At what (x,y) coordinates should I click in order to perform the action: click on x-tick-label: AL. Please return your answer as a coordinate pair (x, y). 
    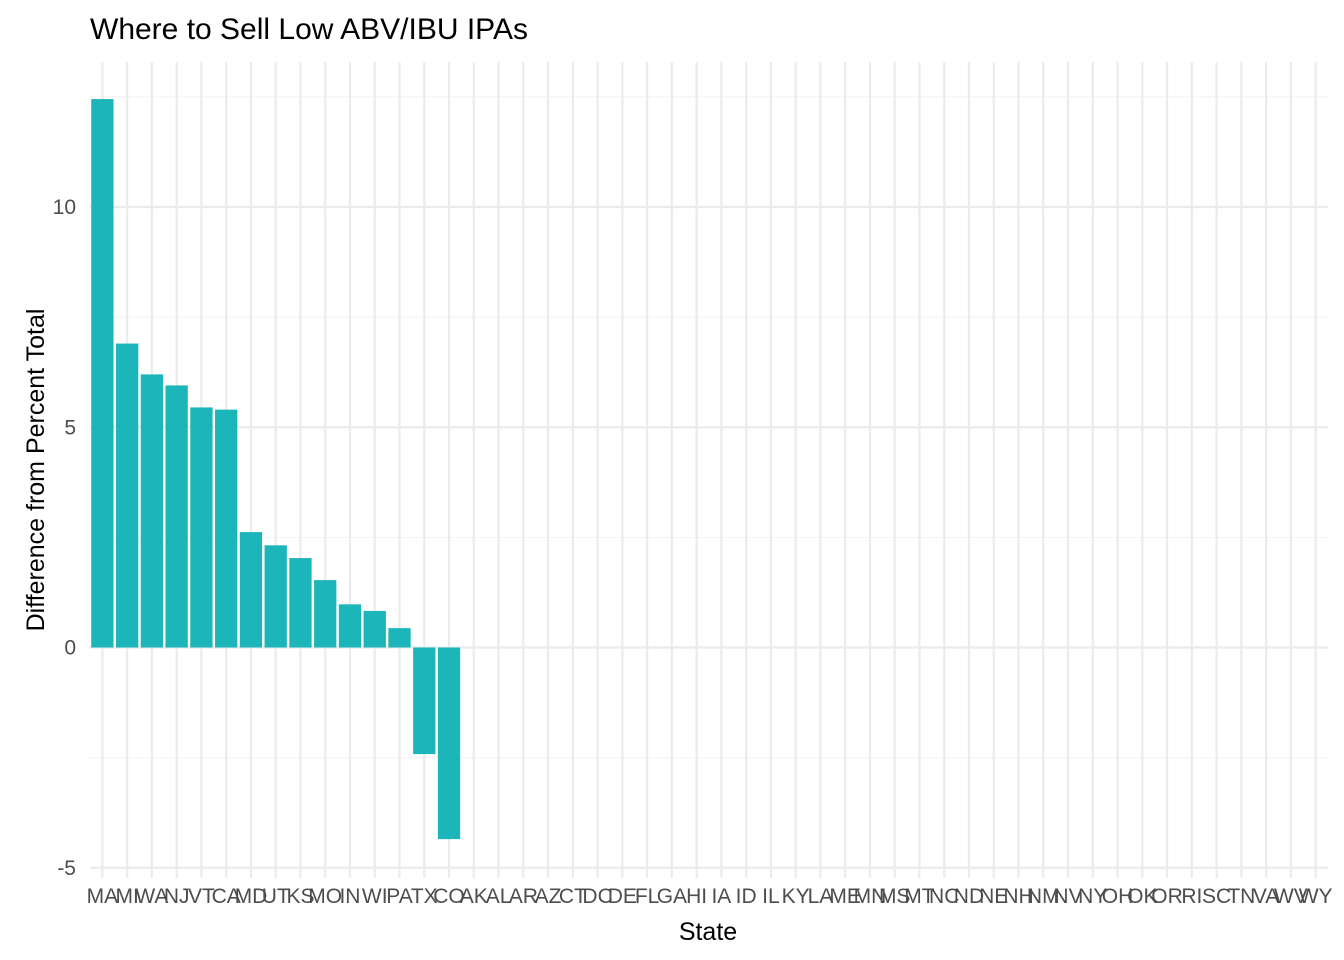
    Looking at the image, I should click on (499, 896).